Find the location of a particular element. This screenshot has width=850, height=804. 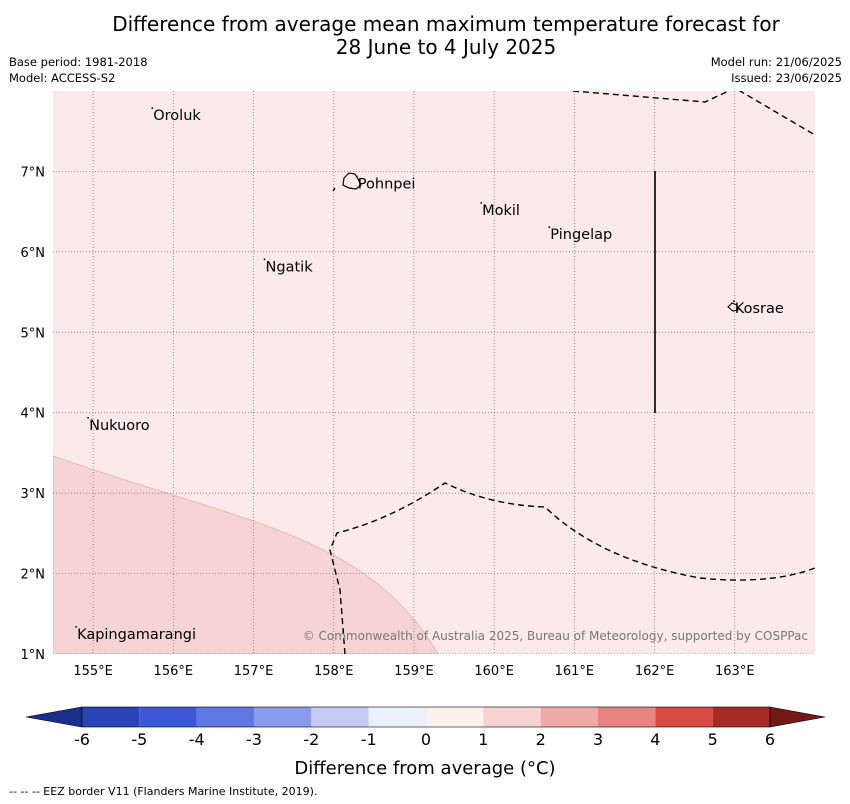

place-label: Pohnpei is located at coordinates (387, 184).